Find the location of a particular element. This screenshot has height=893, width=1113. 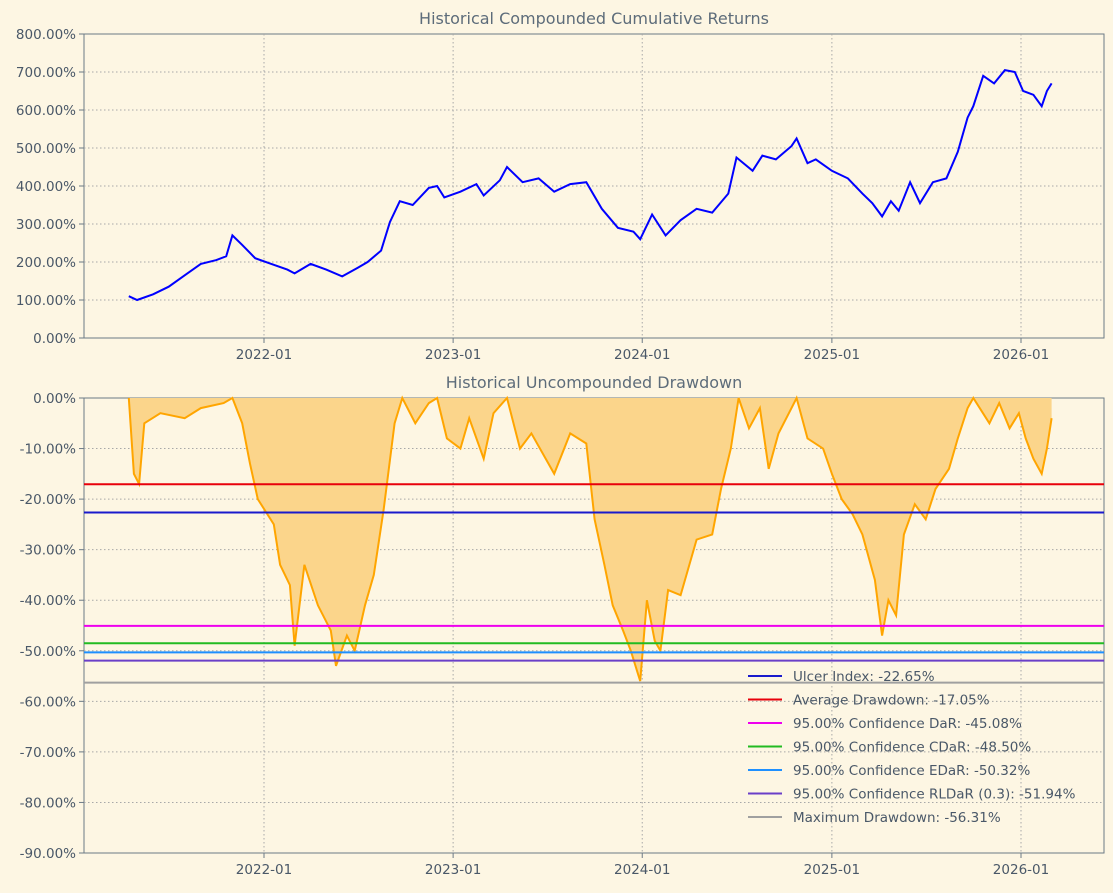

top-y-tick-label: 0.00% is located at coordinates (54, 339).